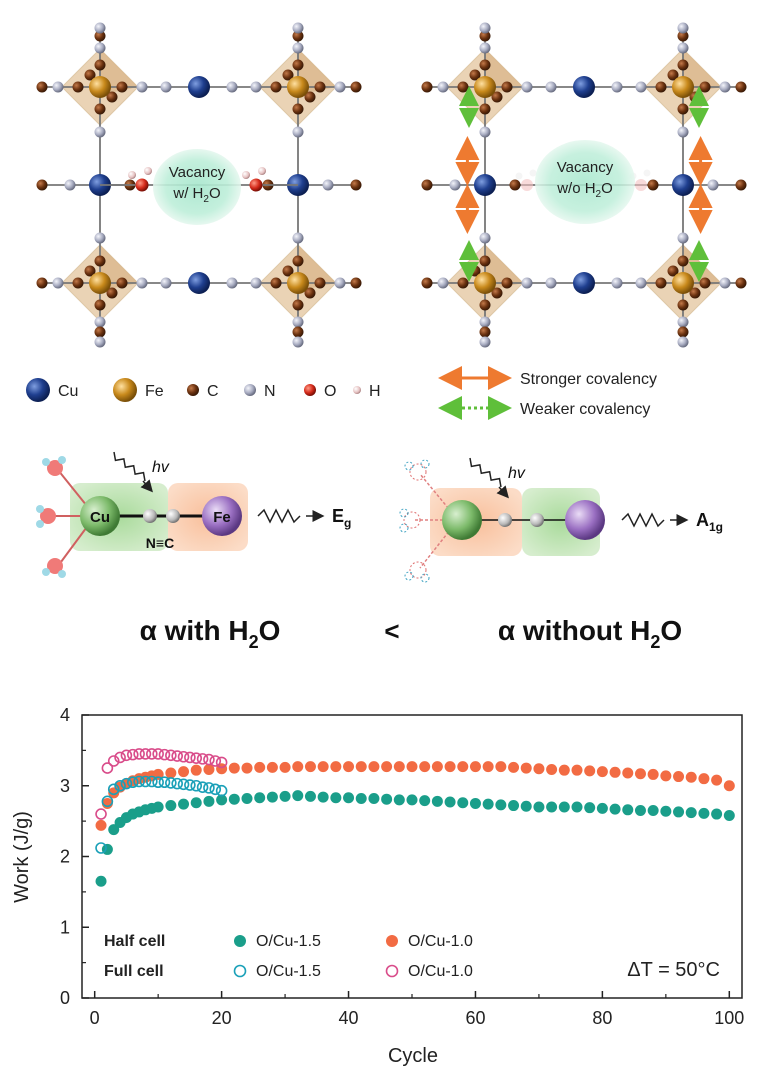  I want to click on cu-ball, so click(100, 516).